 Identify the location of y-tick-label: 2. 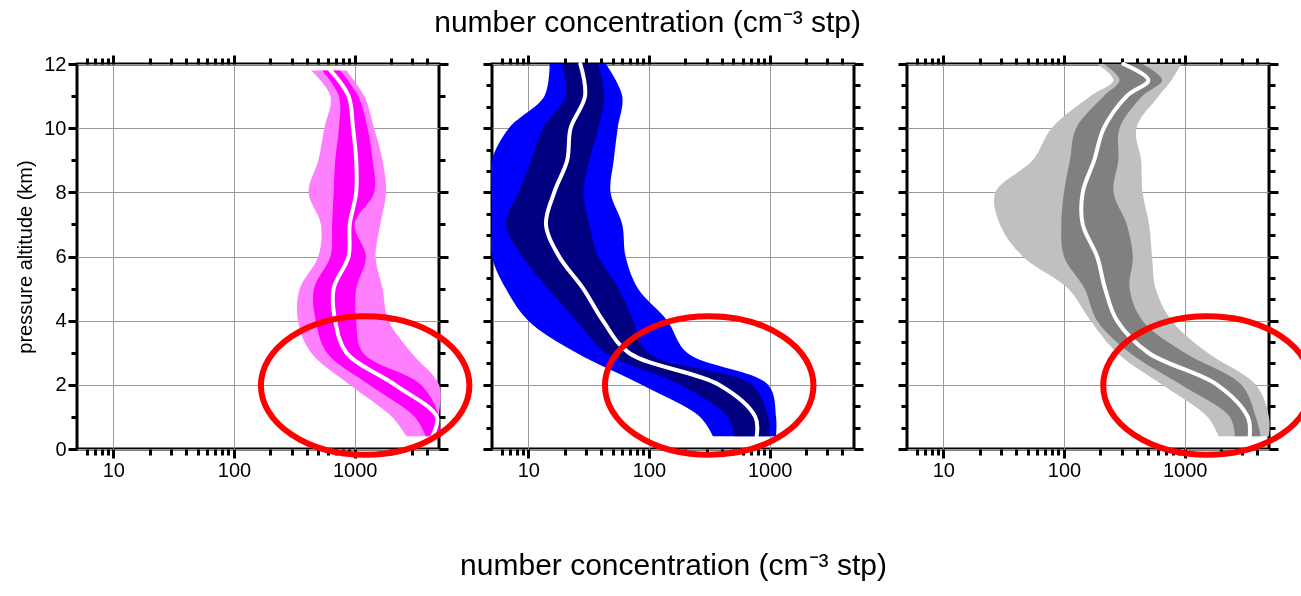
(61, 384).